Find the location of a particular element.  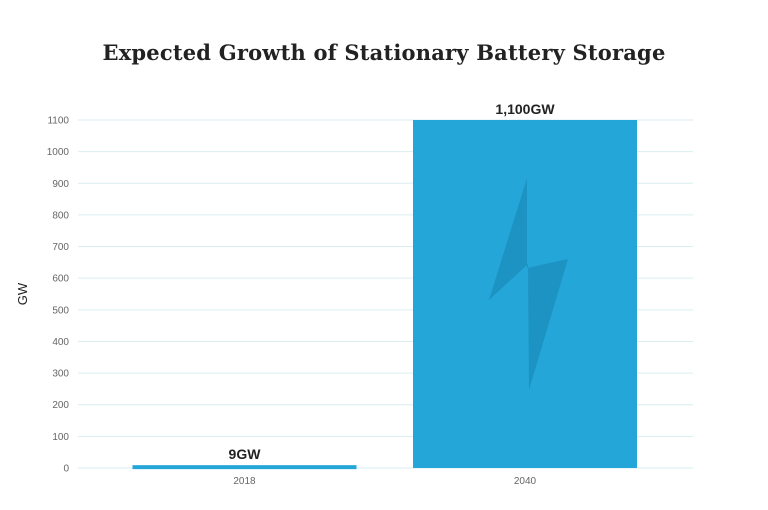

y-tick-label: 700 is located at coordinates (60, 247).